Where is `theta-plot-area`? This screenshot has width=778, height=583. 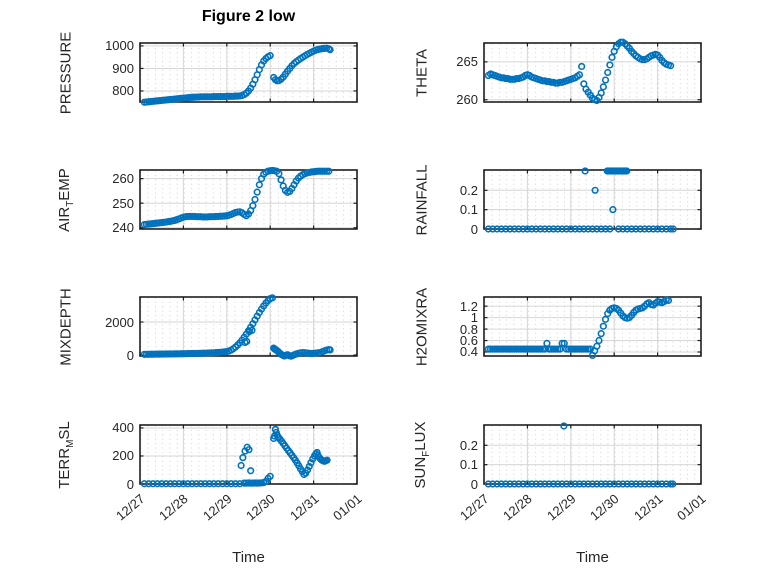 theta-plot-area is located at coordinates (592, 71).